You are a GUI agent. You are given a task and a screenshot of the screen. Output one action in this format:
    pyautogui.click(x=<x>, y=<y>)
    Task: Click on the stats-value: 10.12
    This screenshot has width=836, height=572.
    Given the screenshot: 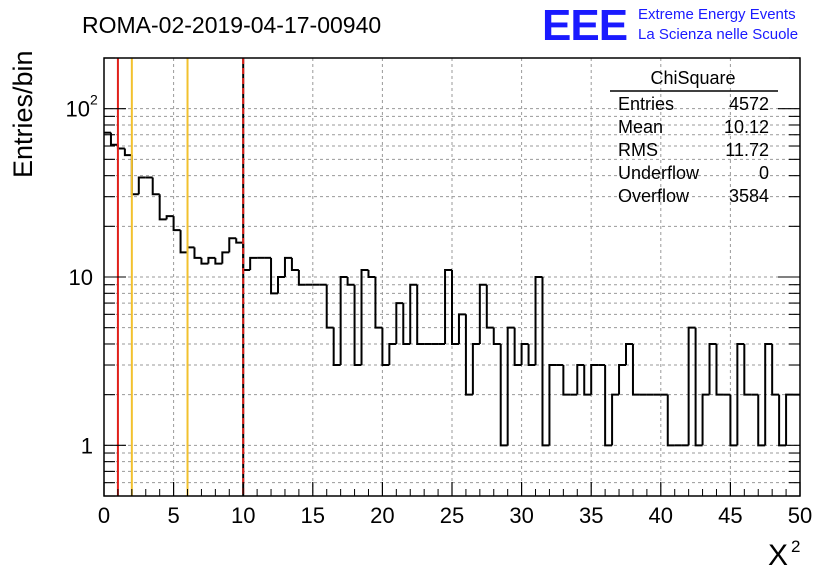 What is the action you would take?
    pyautogui.click(x=746, y=127)
    